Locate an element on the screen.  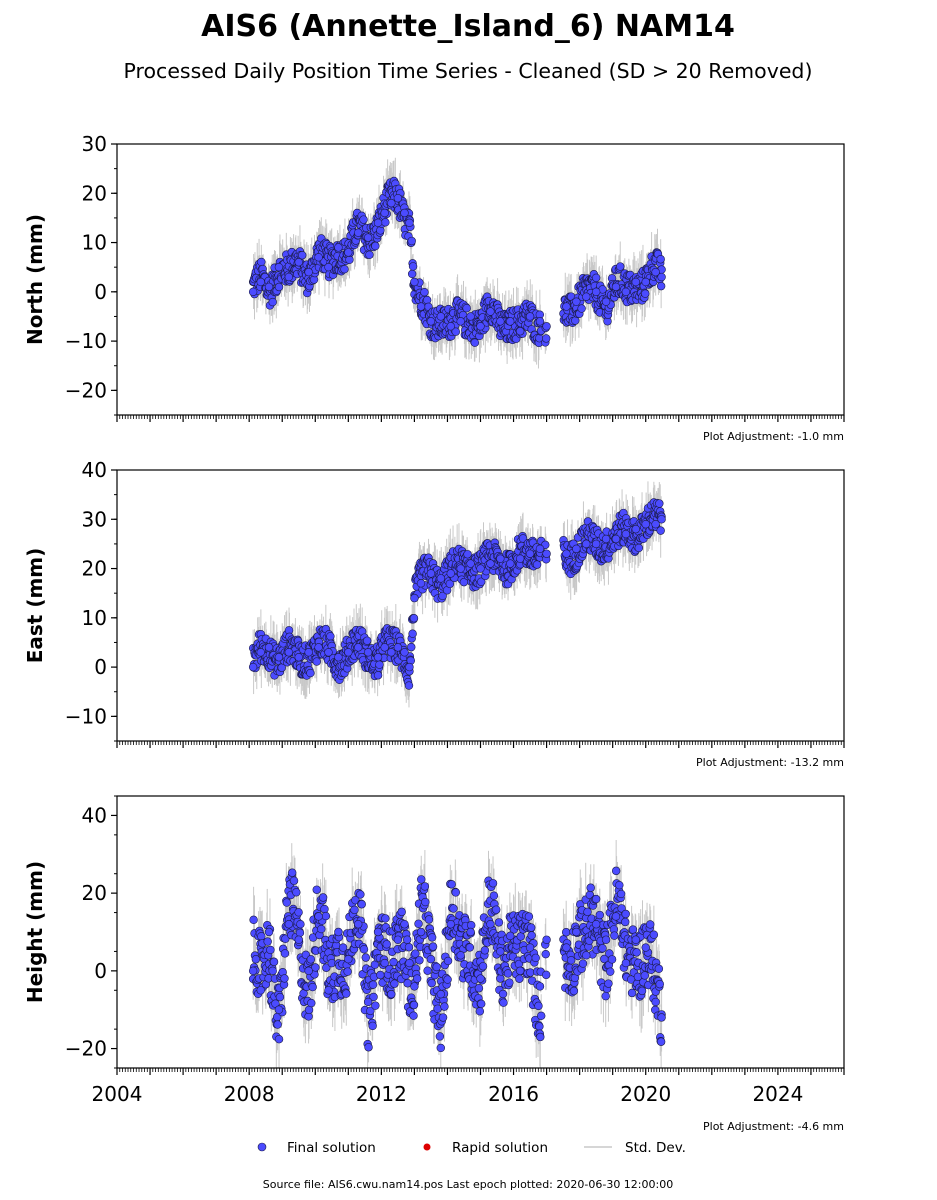
y-axis-label: East (mm) is located at coordinates (35, 606).